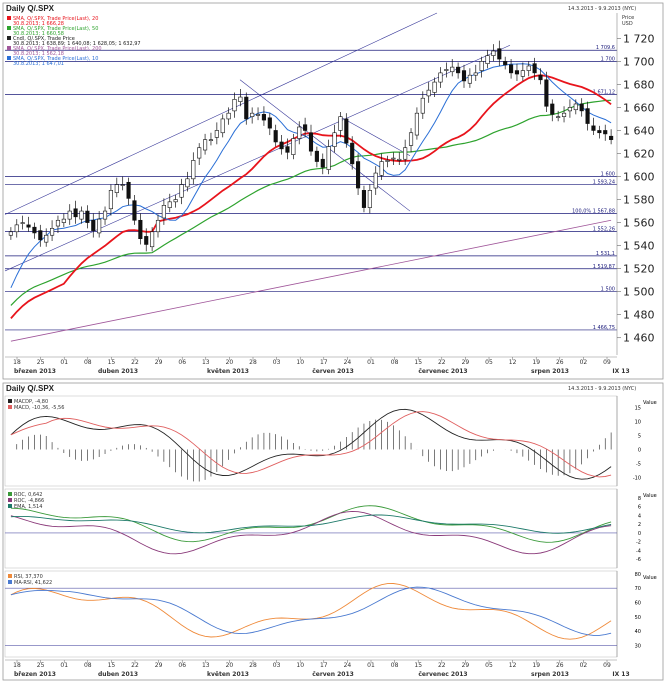 This screenshot has height=683, width=667. Describe the element at coordinates (311, 611) in the screenshot. I see `rsi-ma-series` at that location.